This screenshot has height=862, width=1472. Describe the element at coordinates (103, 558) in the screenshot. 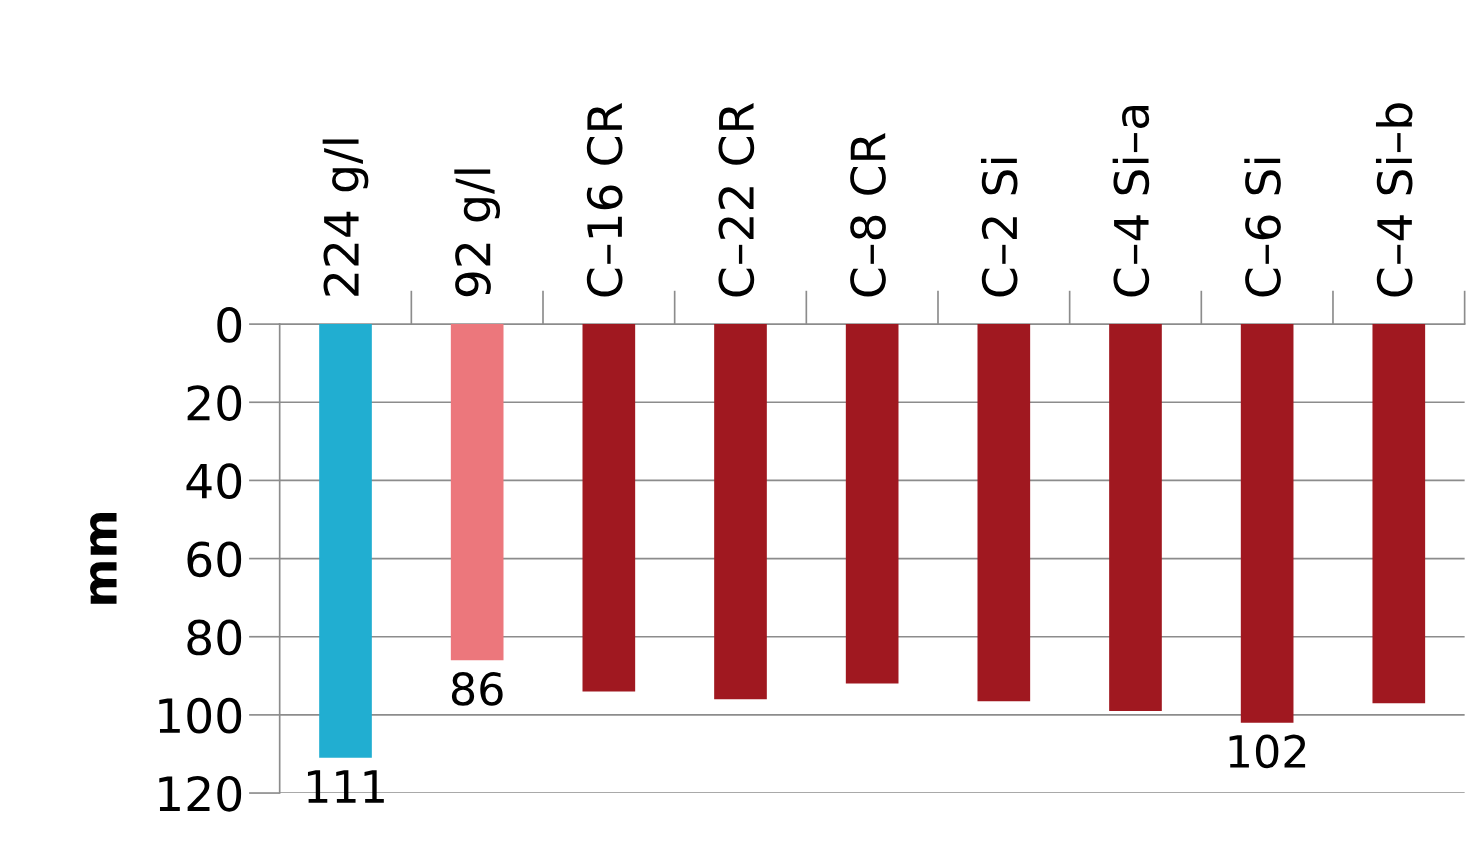

I see `y-axis-title: mm` at that location.